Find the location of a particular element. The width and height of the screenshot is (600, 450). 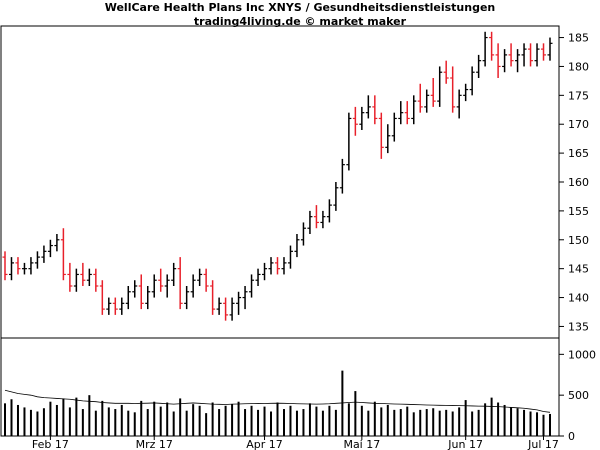

volume-tick-label: 0 is located at coordinates (571, 436).